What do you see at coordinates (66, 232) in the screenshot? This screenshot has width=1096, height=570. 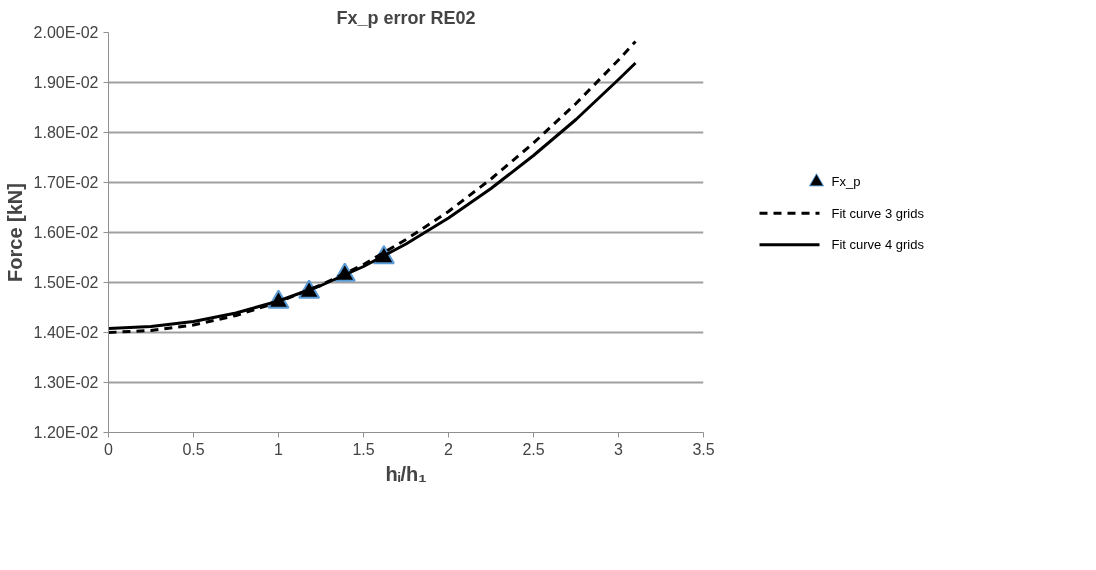 I see `y-tick-label: 1.60E-02` at bounding box center [66, 232].